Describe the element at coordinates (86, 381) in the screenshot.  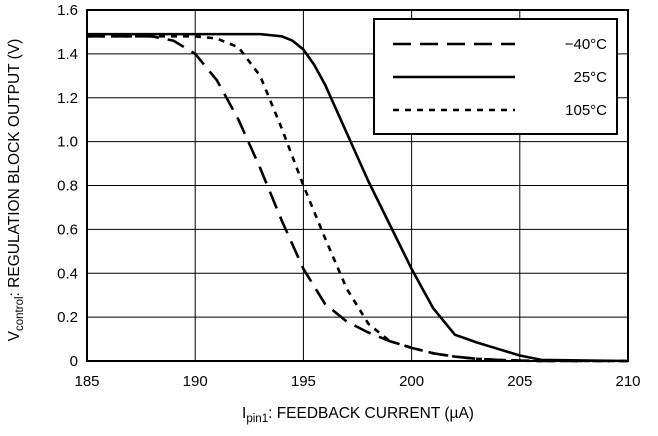
I see `x-tick-label: 185` at that location.